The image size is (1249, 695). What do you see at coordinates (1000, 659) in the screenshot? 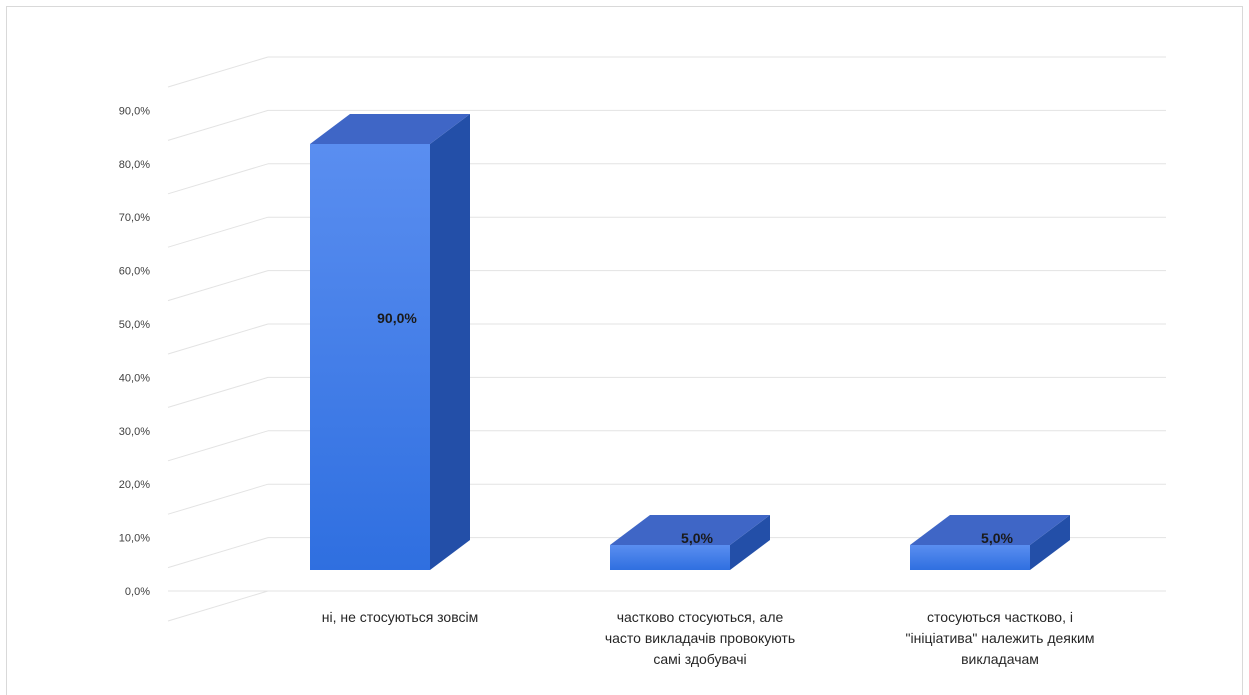
I see `category-label-line: викладачам` at bounding box center [1000, 659].